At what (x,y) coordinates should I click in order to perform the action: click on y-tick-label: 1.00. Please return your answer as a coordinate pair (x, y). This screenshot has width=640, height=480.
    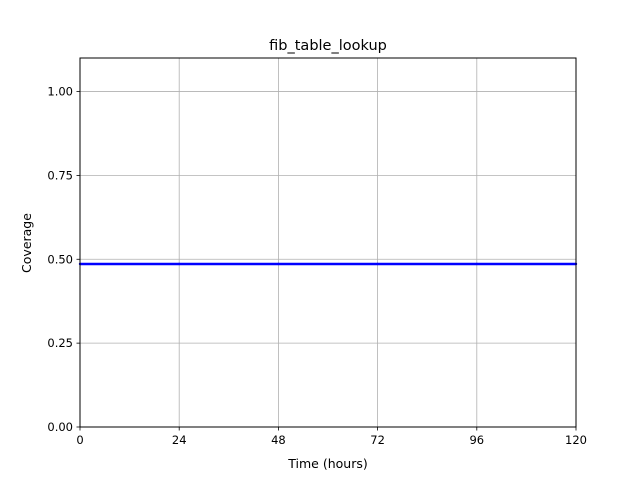
    Looking at the image, I should click on (60, 92).